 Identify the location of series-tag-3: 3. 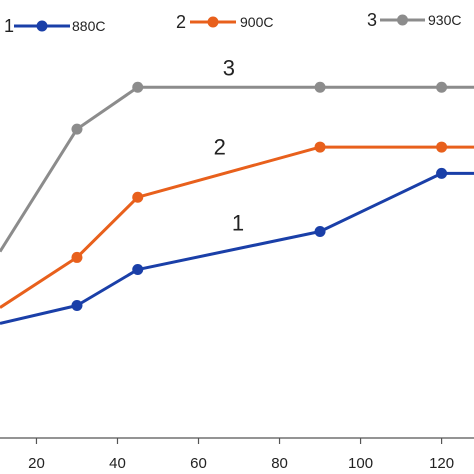
(229, 67).